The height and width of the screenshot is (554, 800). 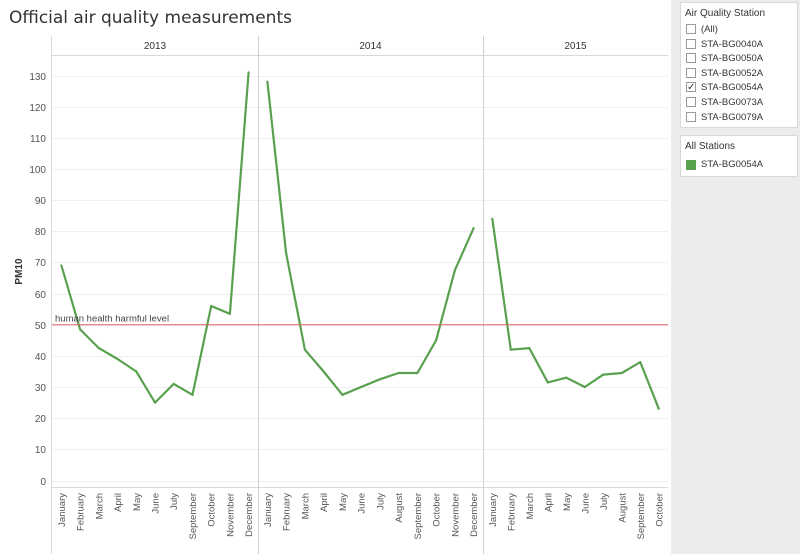 I want to click on filter-option: ✓ STA-BG0054A, so click(x=739, y=88).